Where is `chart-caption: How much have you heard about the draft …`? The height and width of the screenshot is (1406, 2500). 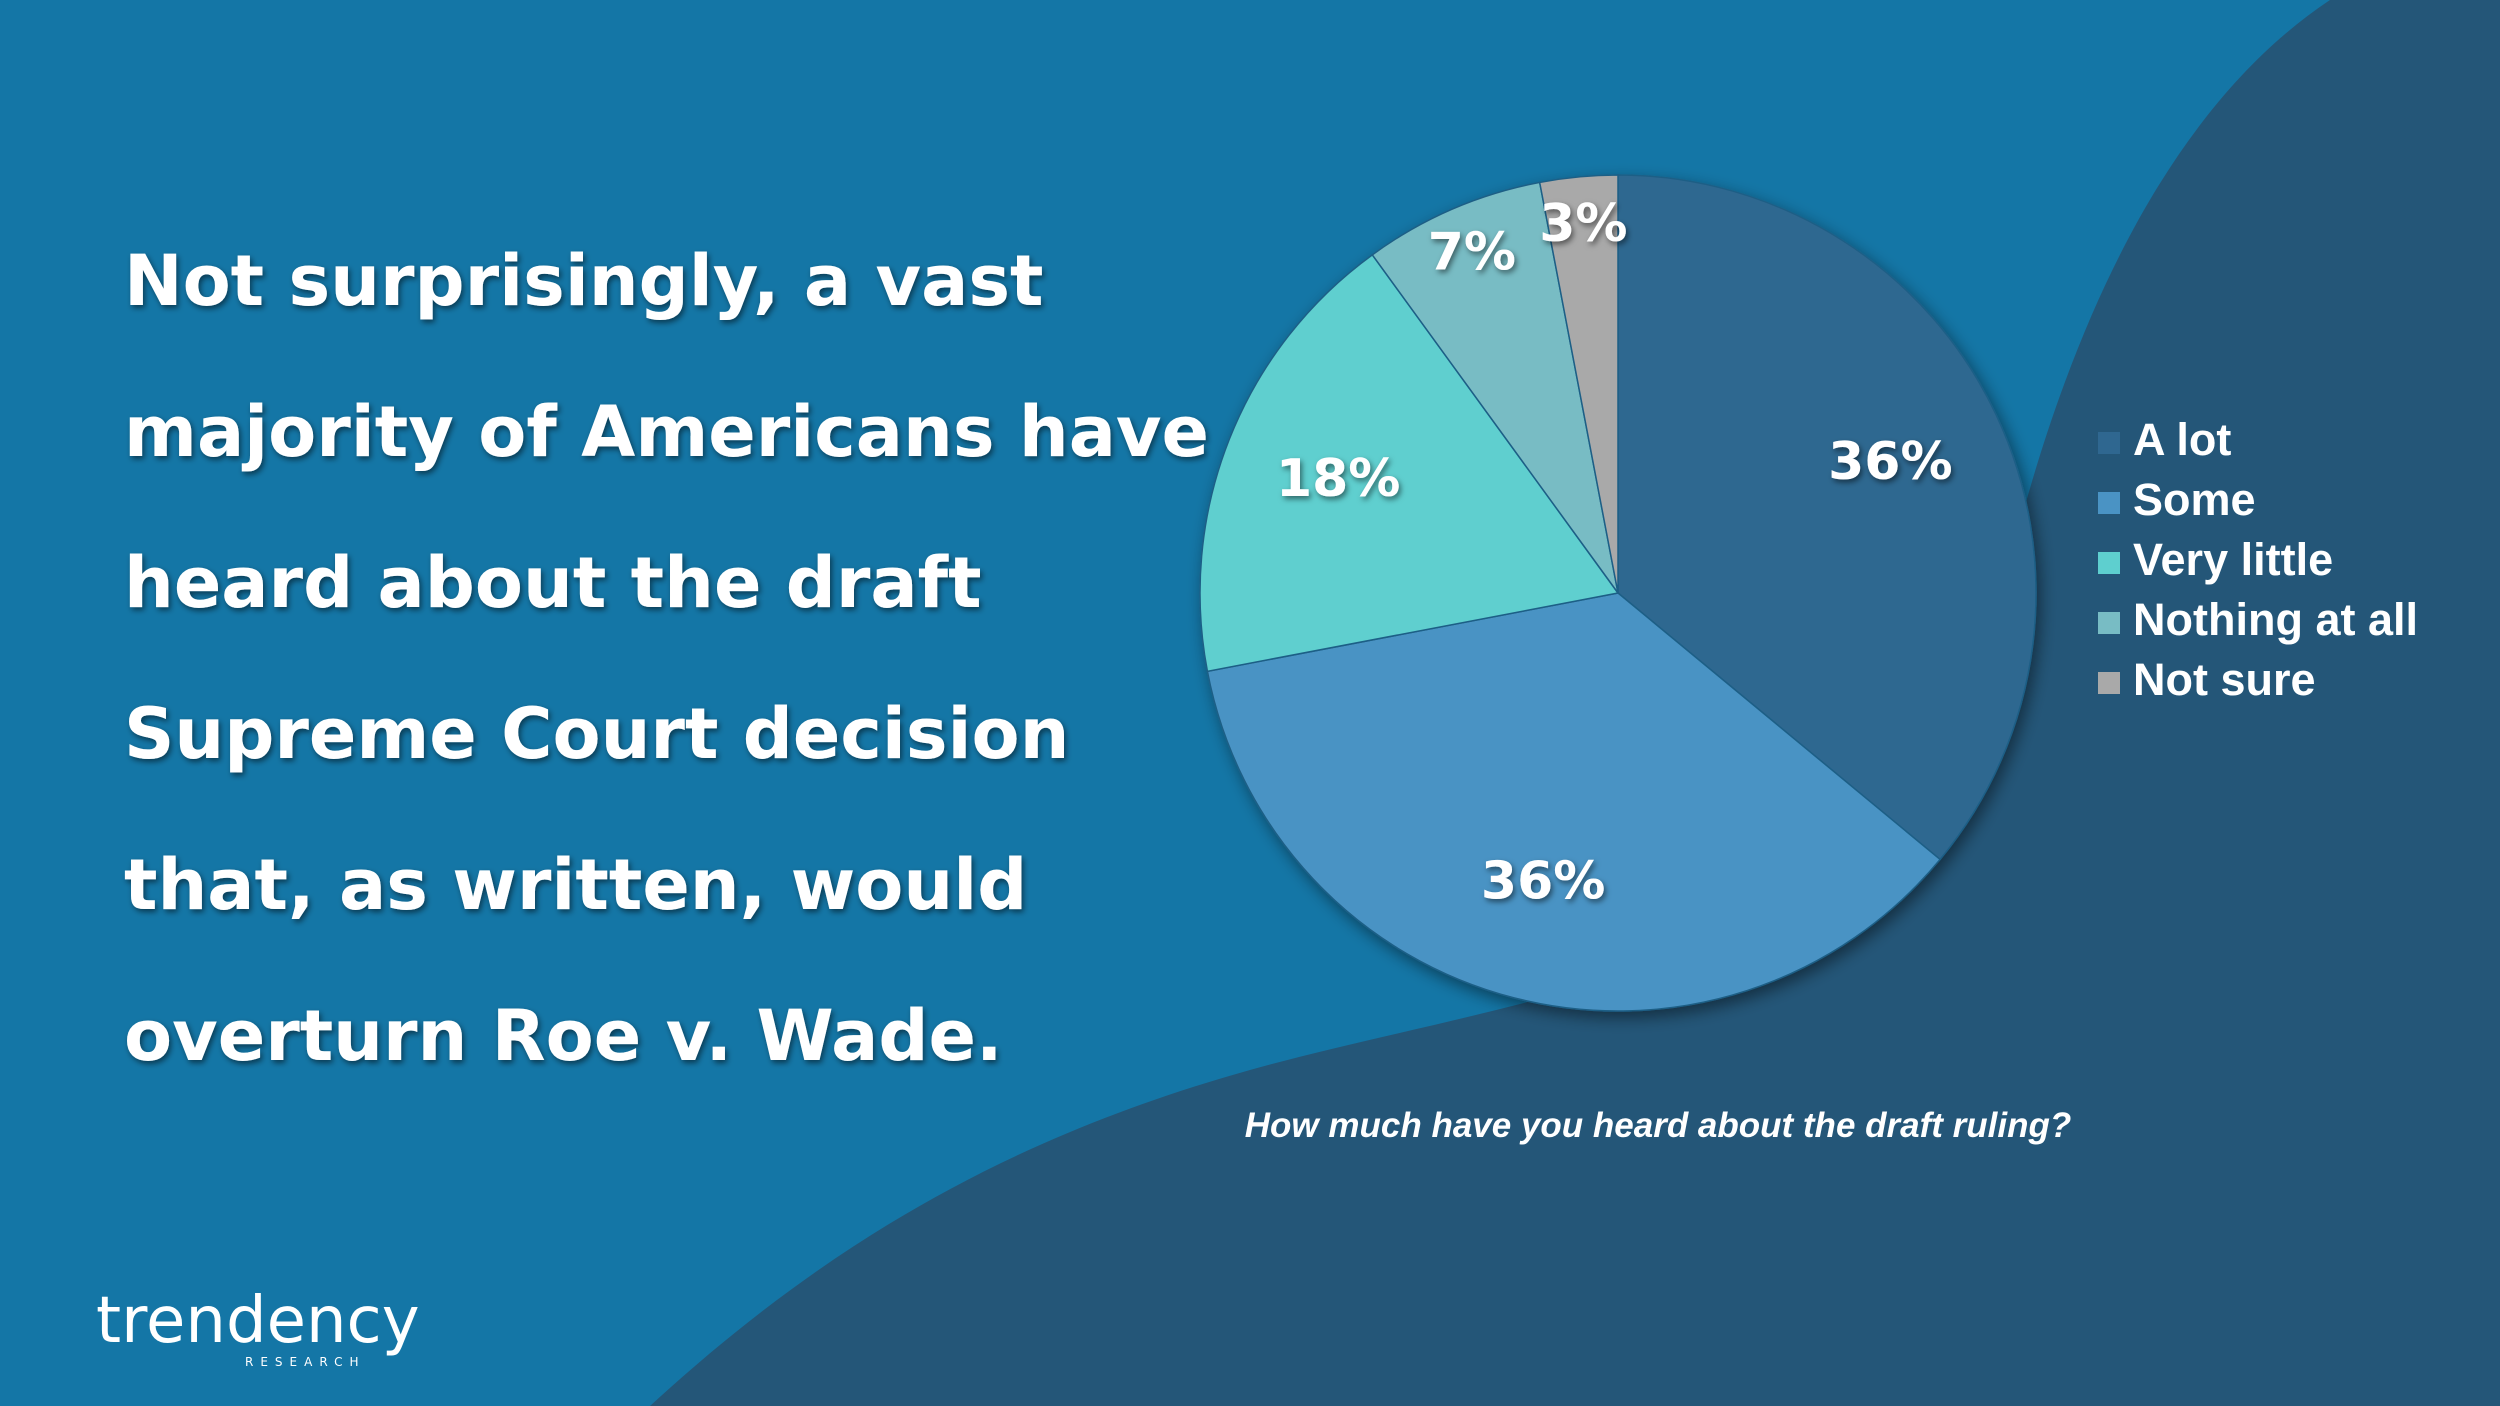
chart-caption: How much have you heard about the draft … is located at coordinates (1658, 1125).